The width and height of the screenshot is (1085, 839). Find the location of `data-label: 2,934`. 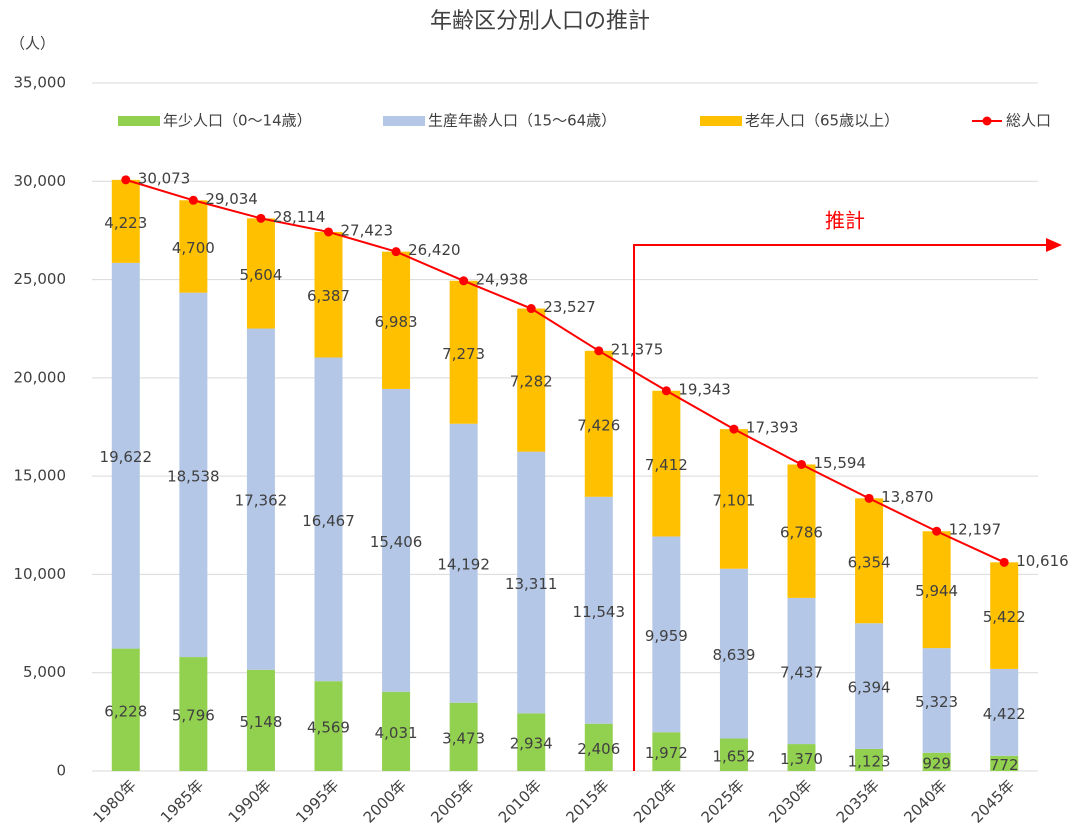

data-label: 2,934 is located at coordinates (531, 744).